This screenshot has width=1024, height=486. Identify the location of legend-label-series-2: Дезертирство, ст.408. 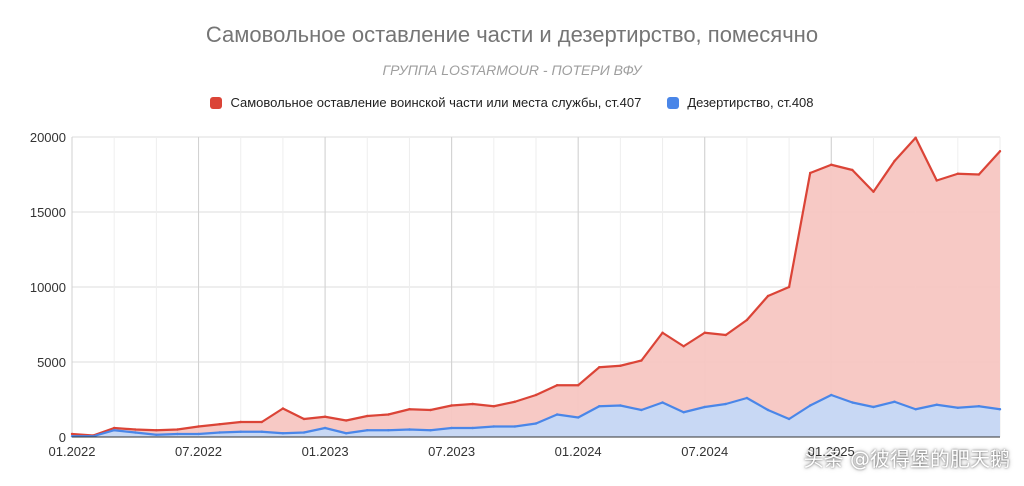
(750, 102).